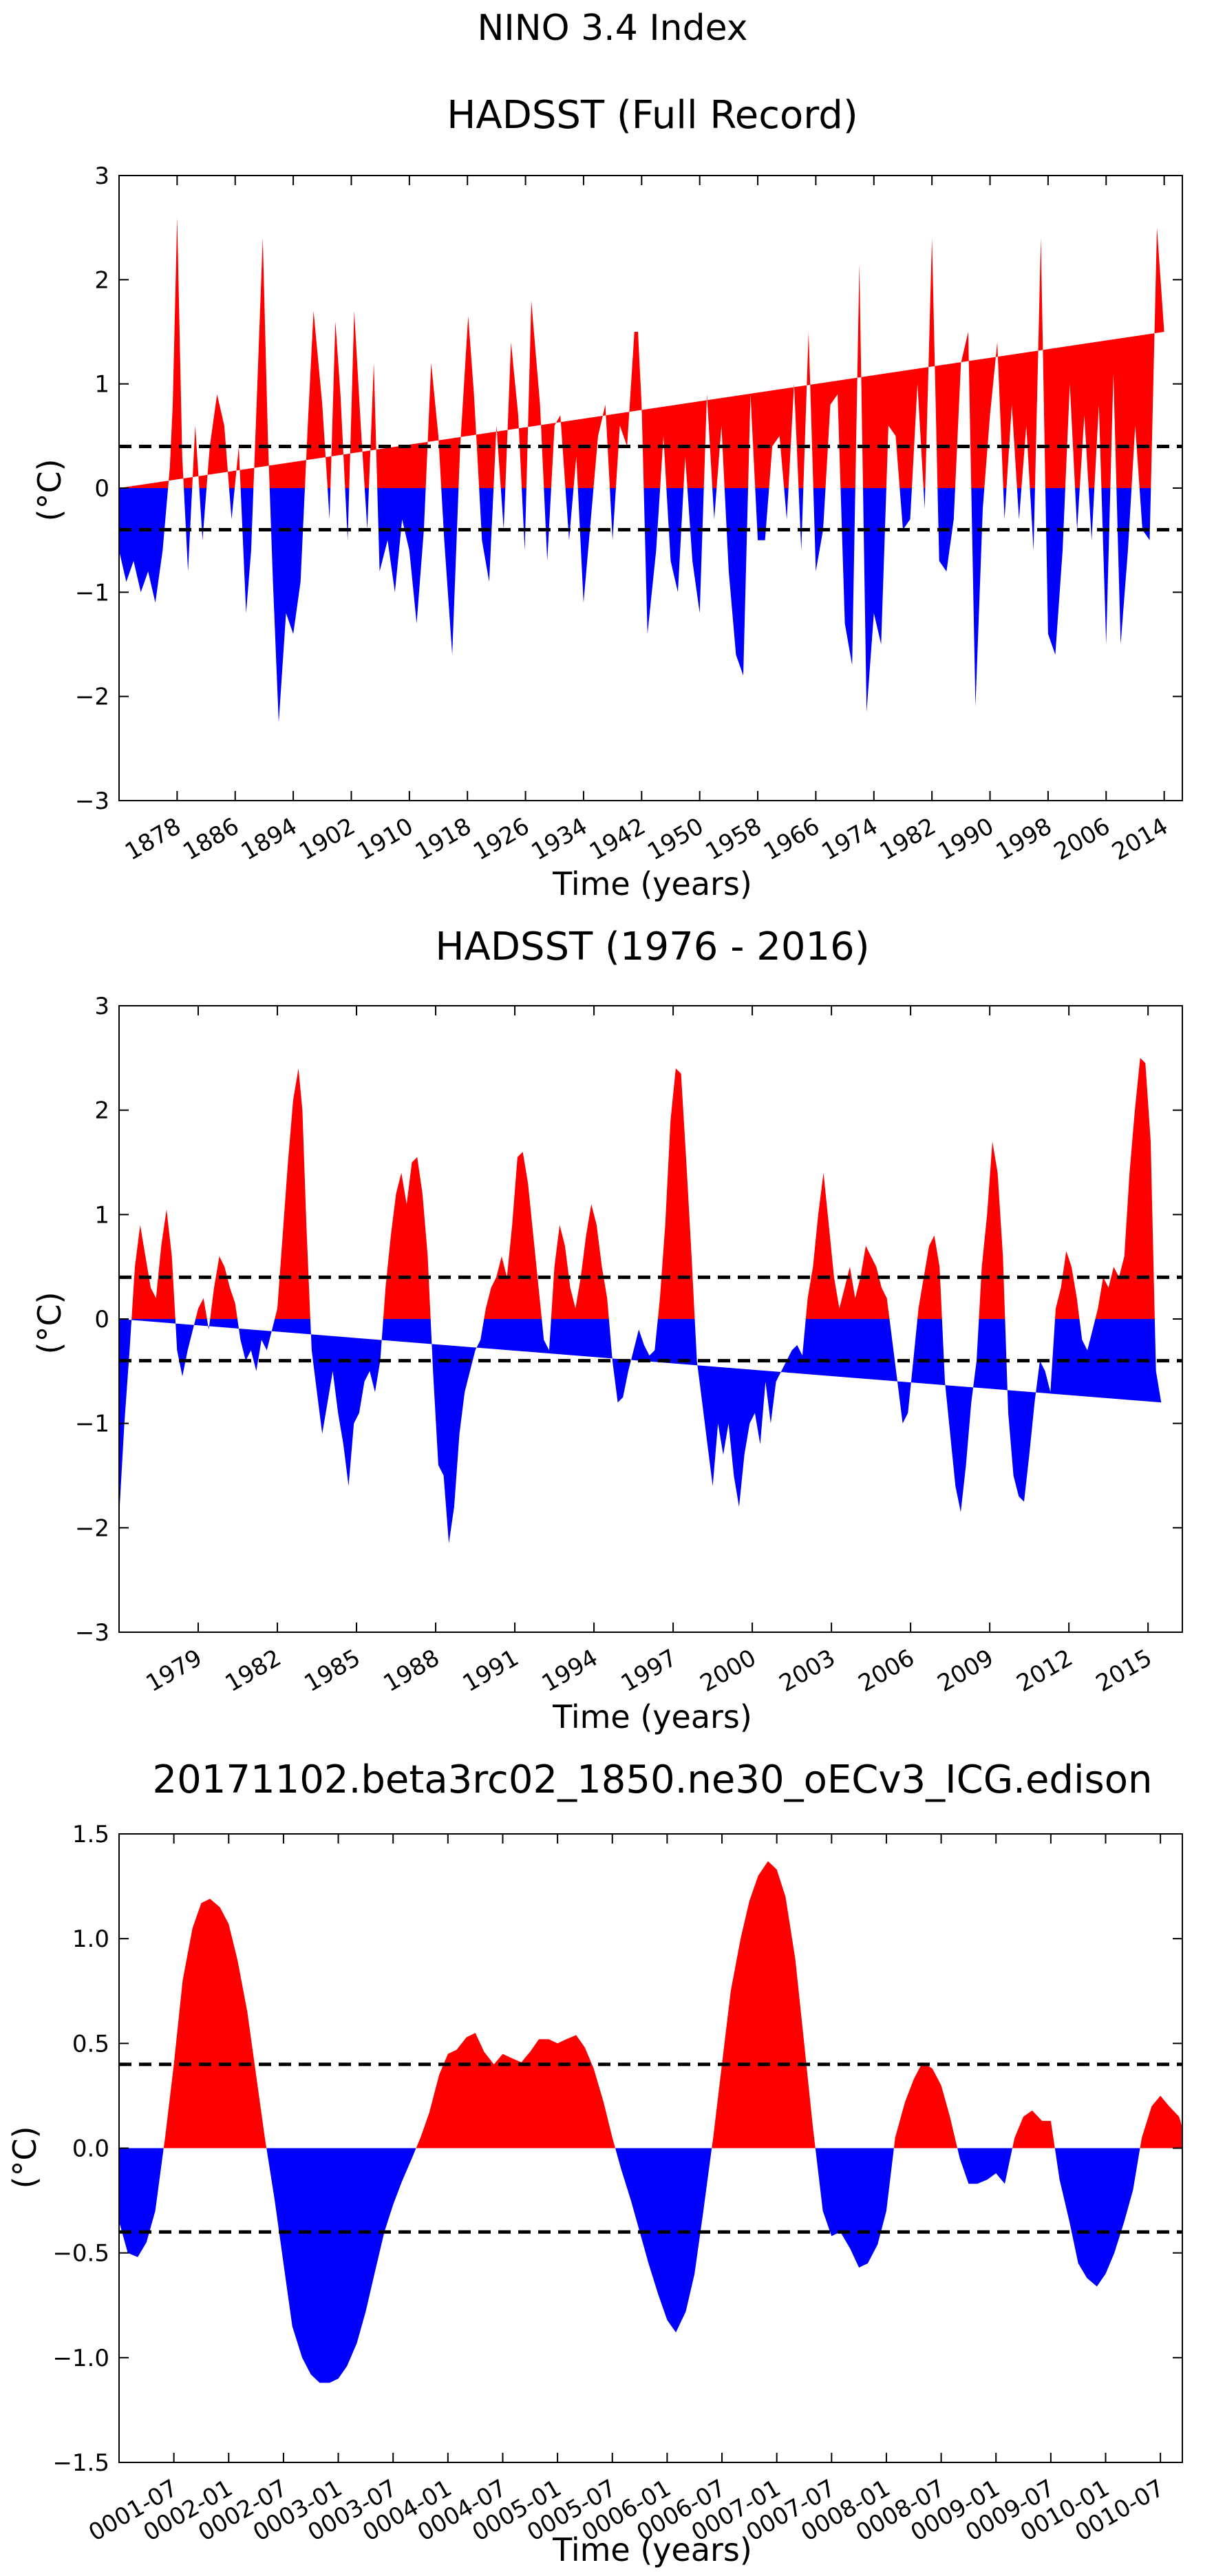  Describe the element at coordinates (332, 1671) in the screenshot. I see `x-tick-label: 1985` at that location.